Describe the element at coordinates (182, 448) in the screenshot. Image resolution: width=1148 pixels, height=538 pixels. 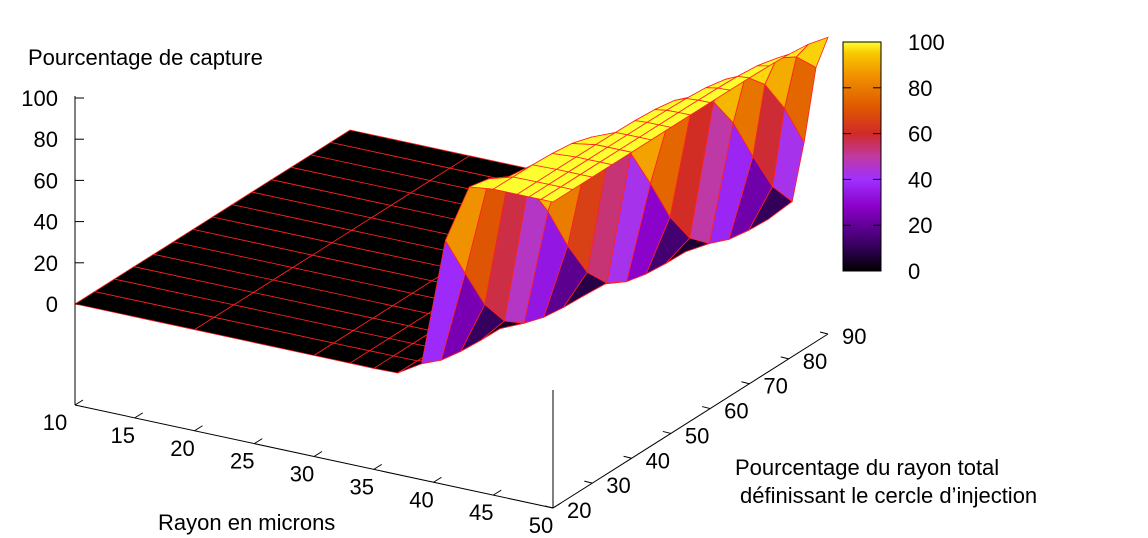
I see `x-tick-label: 20` at that location.